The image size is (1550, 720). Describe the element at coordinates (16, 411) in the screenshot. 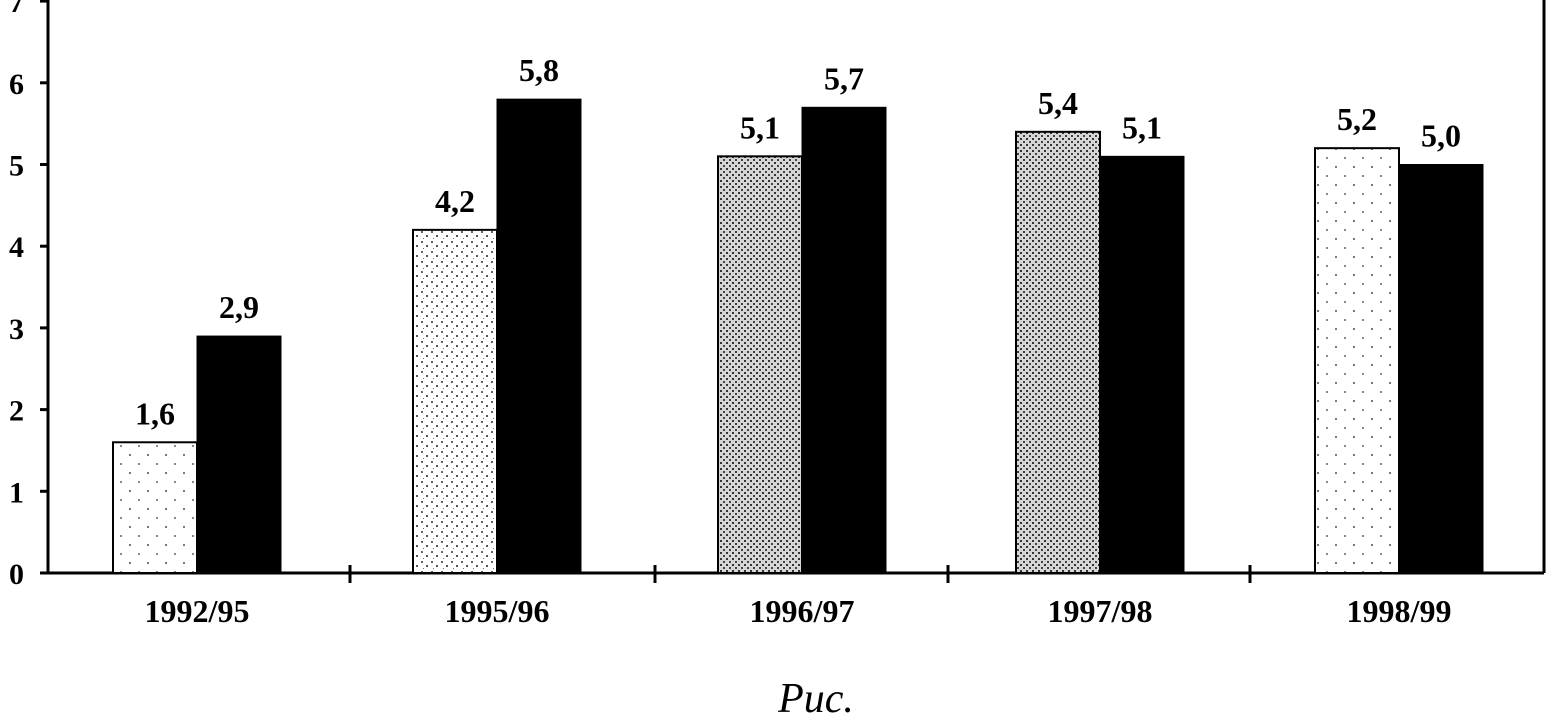

I see `y-tick-label: 2` at that location.